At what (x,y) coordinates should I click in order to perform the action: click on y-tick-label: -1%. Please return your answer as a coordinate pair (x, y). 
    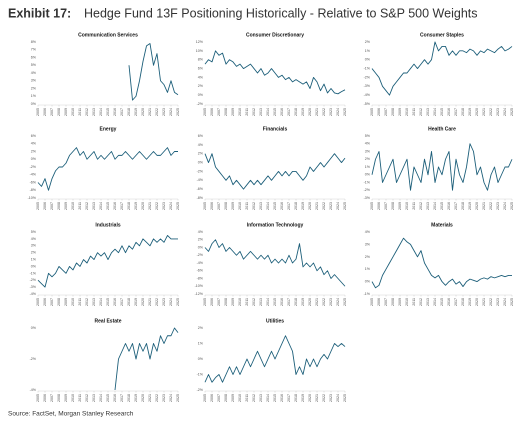
    Looking at the image, I should click on (367, 182).